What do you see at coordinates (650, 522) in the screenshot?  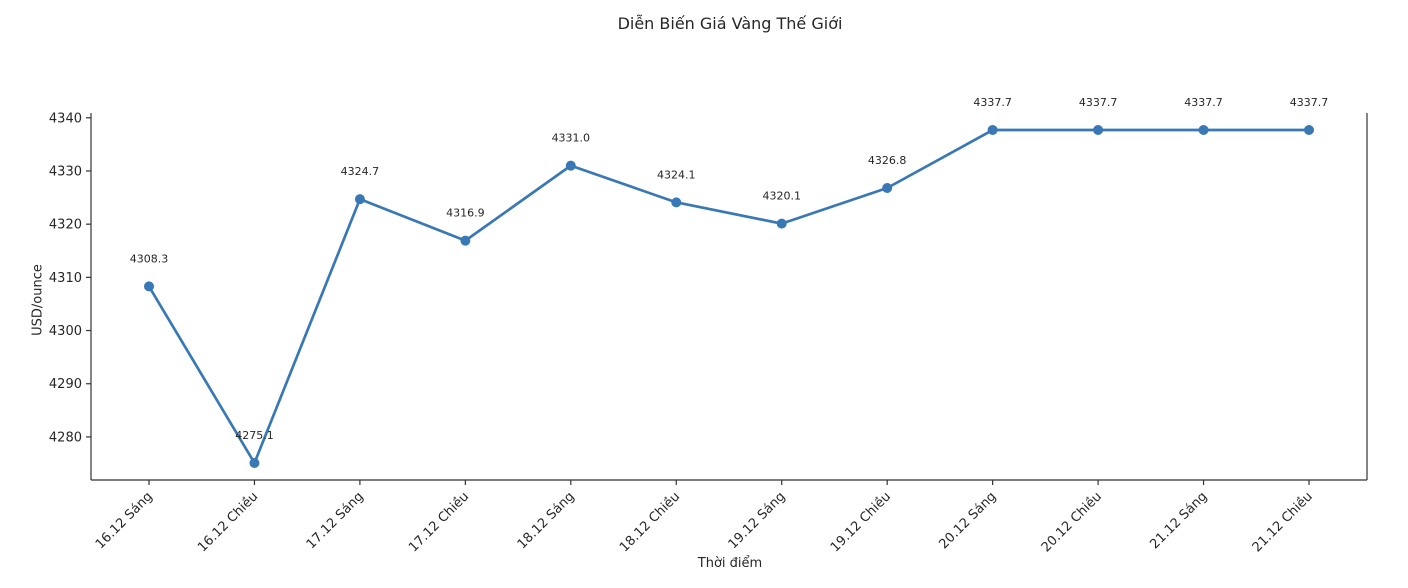 I see `x-tick-label: 18.12 Chiều` at bounding box center [650, 522].